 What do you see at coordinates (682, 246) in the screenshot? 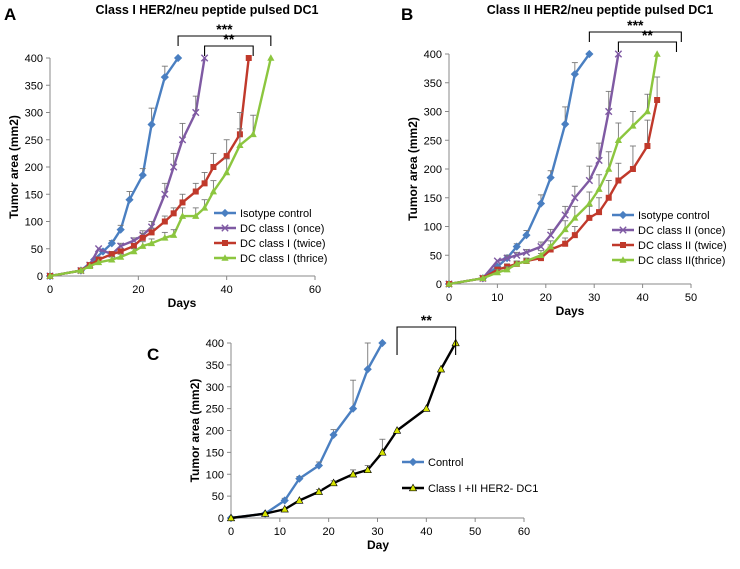
I see `legend-label: DC class II (twice)` at bounding box center [682, 246].